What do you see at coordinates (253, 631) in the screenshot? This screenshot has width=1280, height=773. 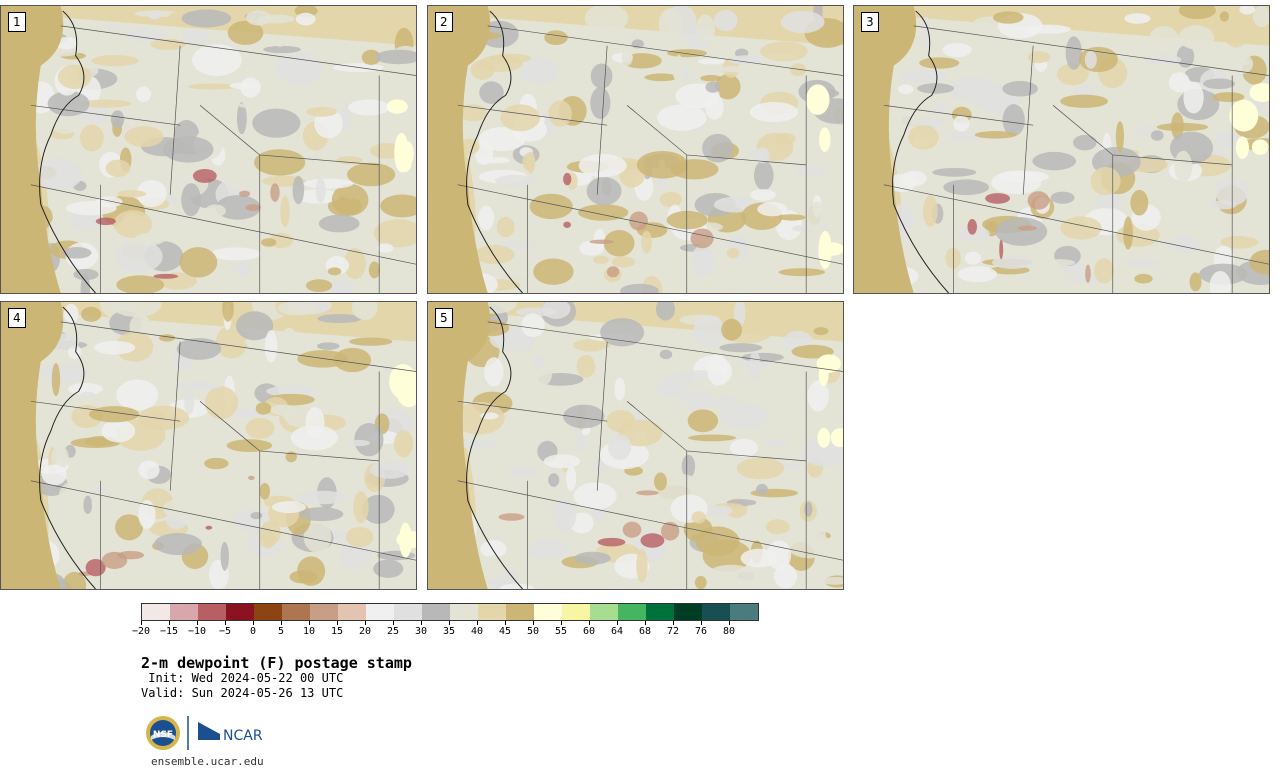 I see `colorbar-tick-label: 0` at bounding box center [253, 631].